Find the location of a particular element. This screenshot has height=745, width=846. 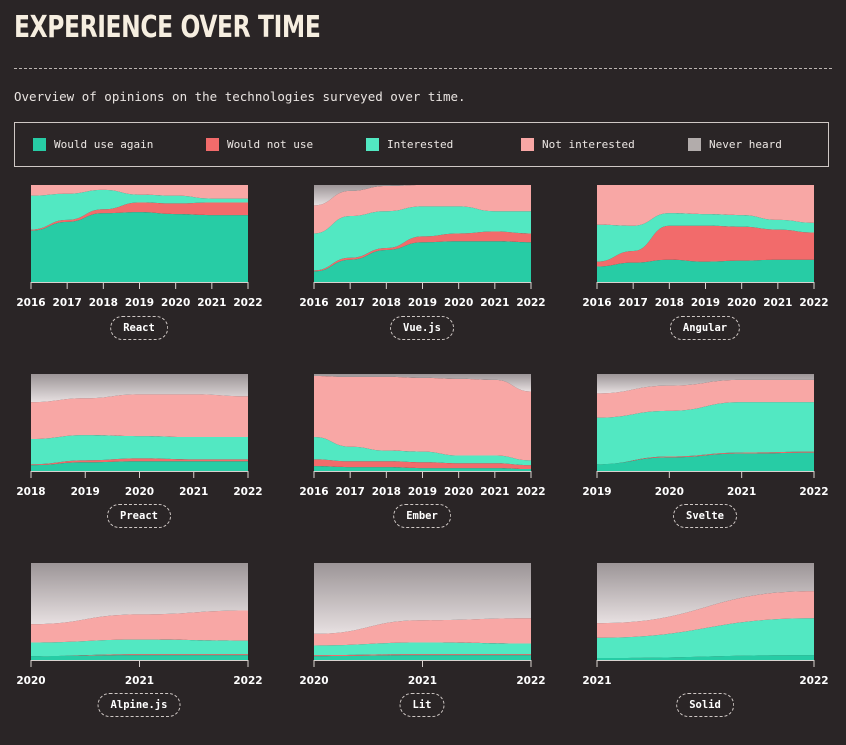

legend-item-would-use-again: Would use again is located at coordinates (93, 144).